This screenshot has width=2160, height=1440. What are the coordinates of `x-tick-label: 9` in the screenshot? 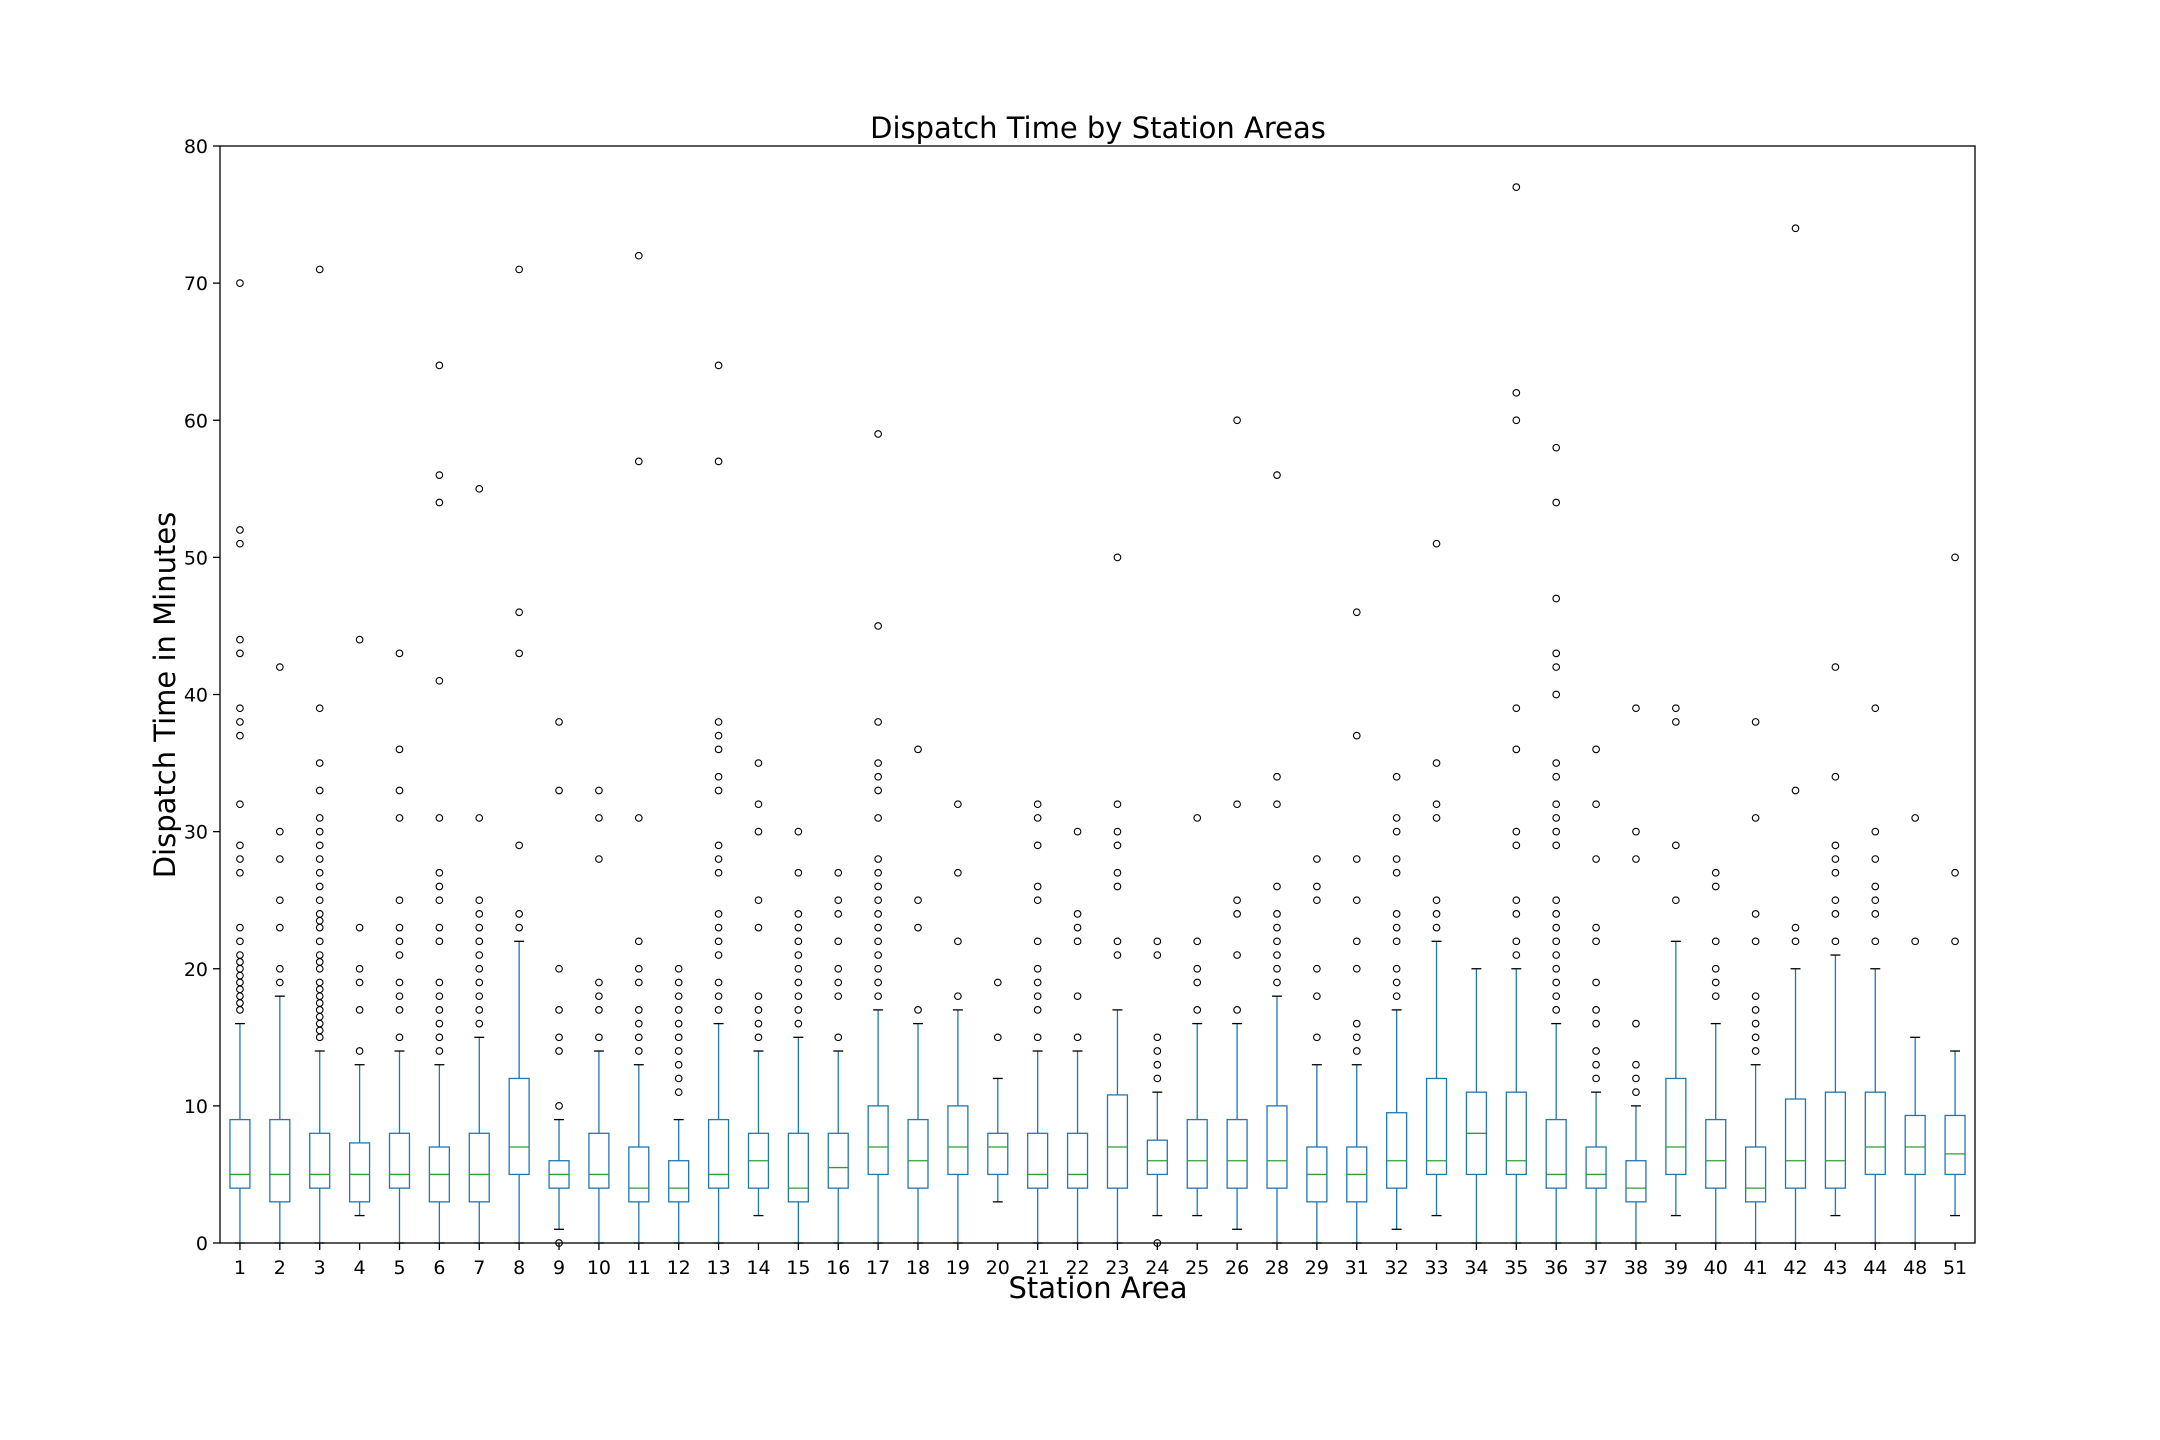 It's located at (559, 1268).